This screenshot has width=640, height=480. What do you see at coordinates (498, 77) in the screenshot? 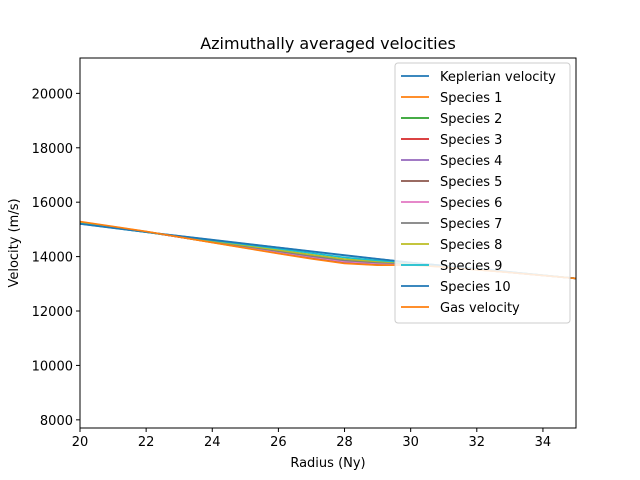
I see `legend-label-keplerian-velocity: Keplerian velocity` at bounding box center [498, 77].